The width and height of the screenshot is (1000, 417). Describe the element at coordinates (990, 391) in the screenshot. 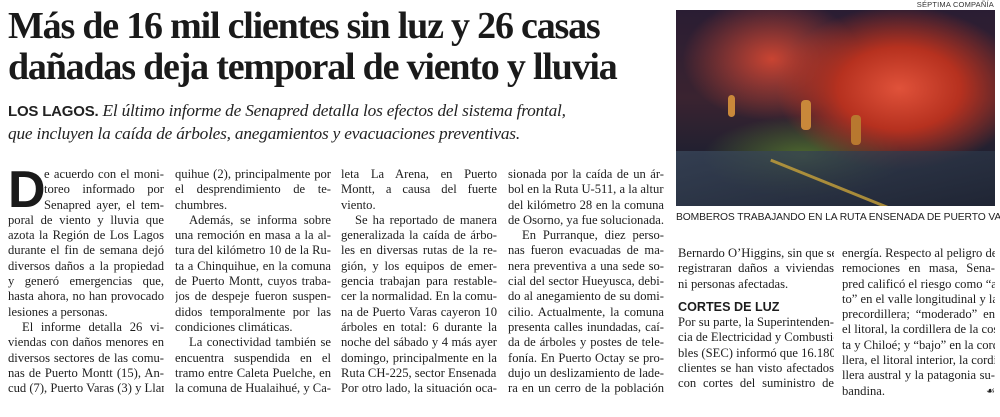

I see `end-mark-icon: ☙` at that location.